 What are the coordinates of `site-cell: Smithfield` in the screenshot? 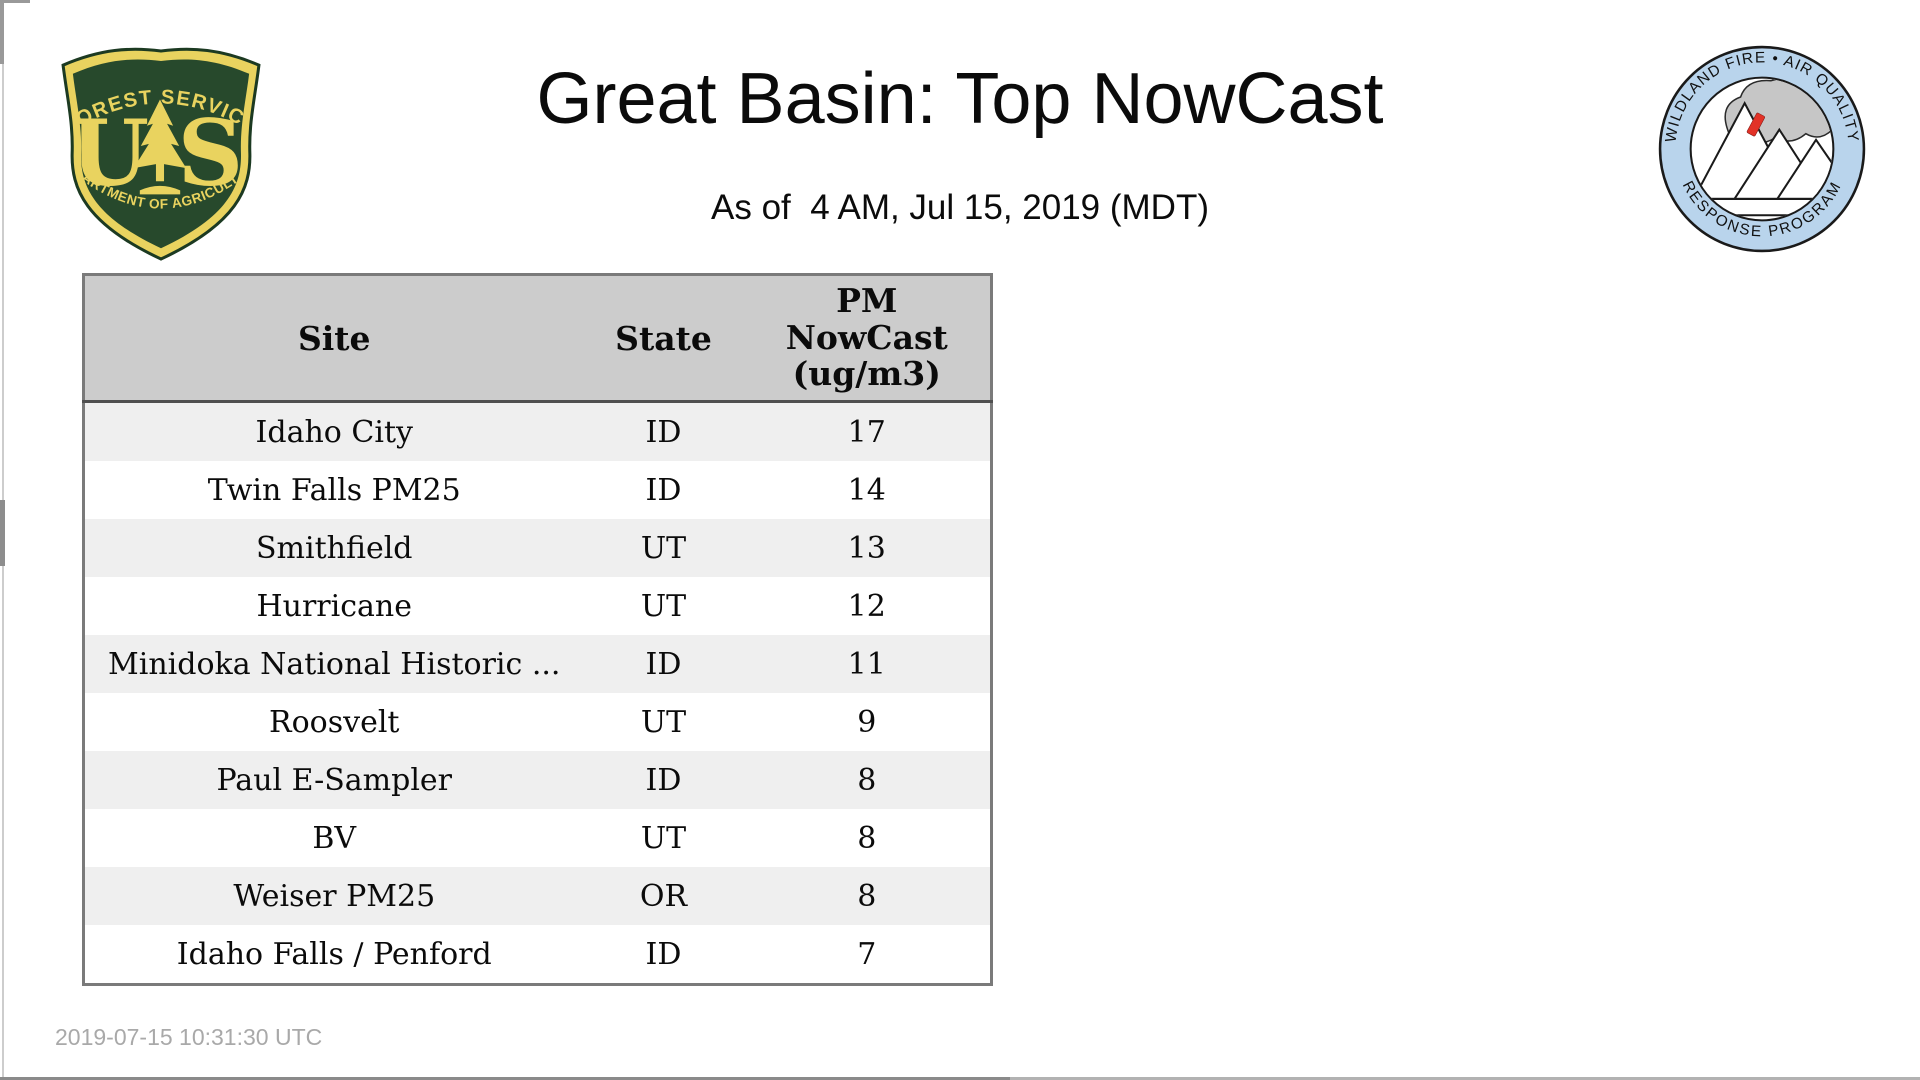 It's located at (334, 548).